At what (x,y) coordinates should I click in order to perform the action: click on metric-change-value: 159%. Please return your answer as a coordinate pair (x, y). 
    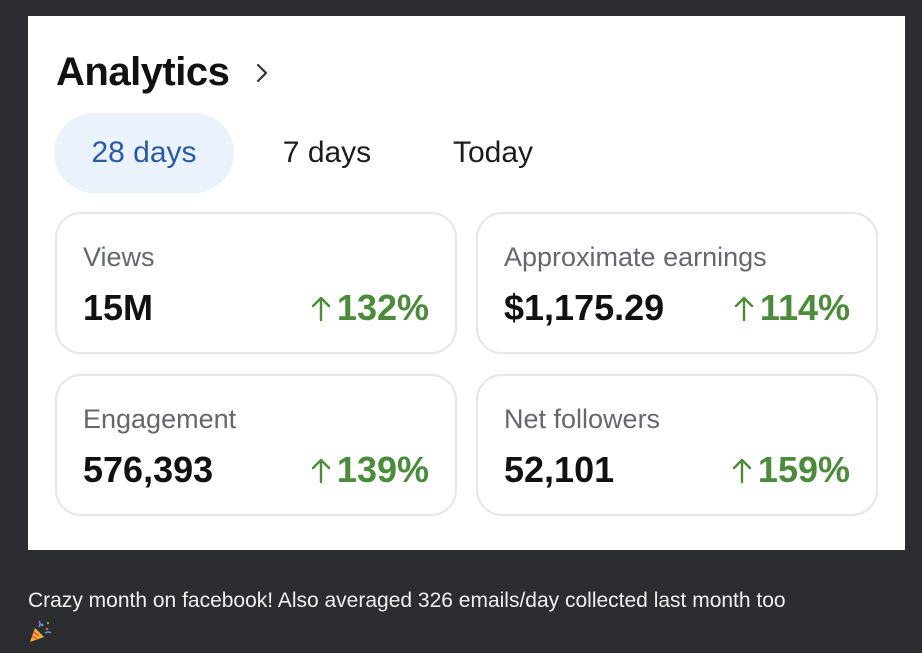
    Looking at the image, I should click on (803, 469).